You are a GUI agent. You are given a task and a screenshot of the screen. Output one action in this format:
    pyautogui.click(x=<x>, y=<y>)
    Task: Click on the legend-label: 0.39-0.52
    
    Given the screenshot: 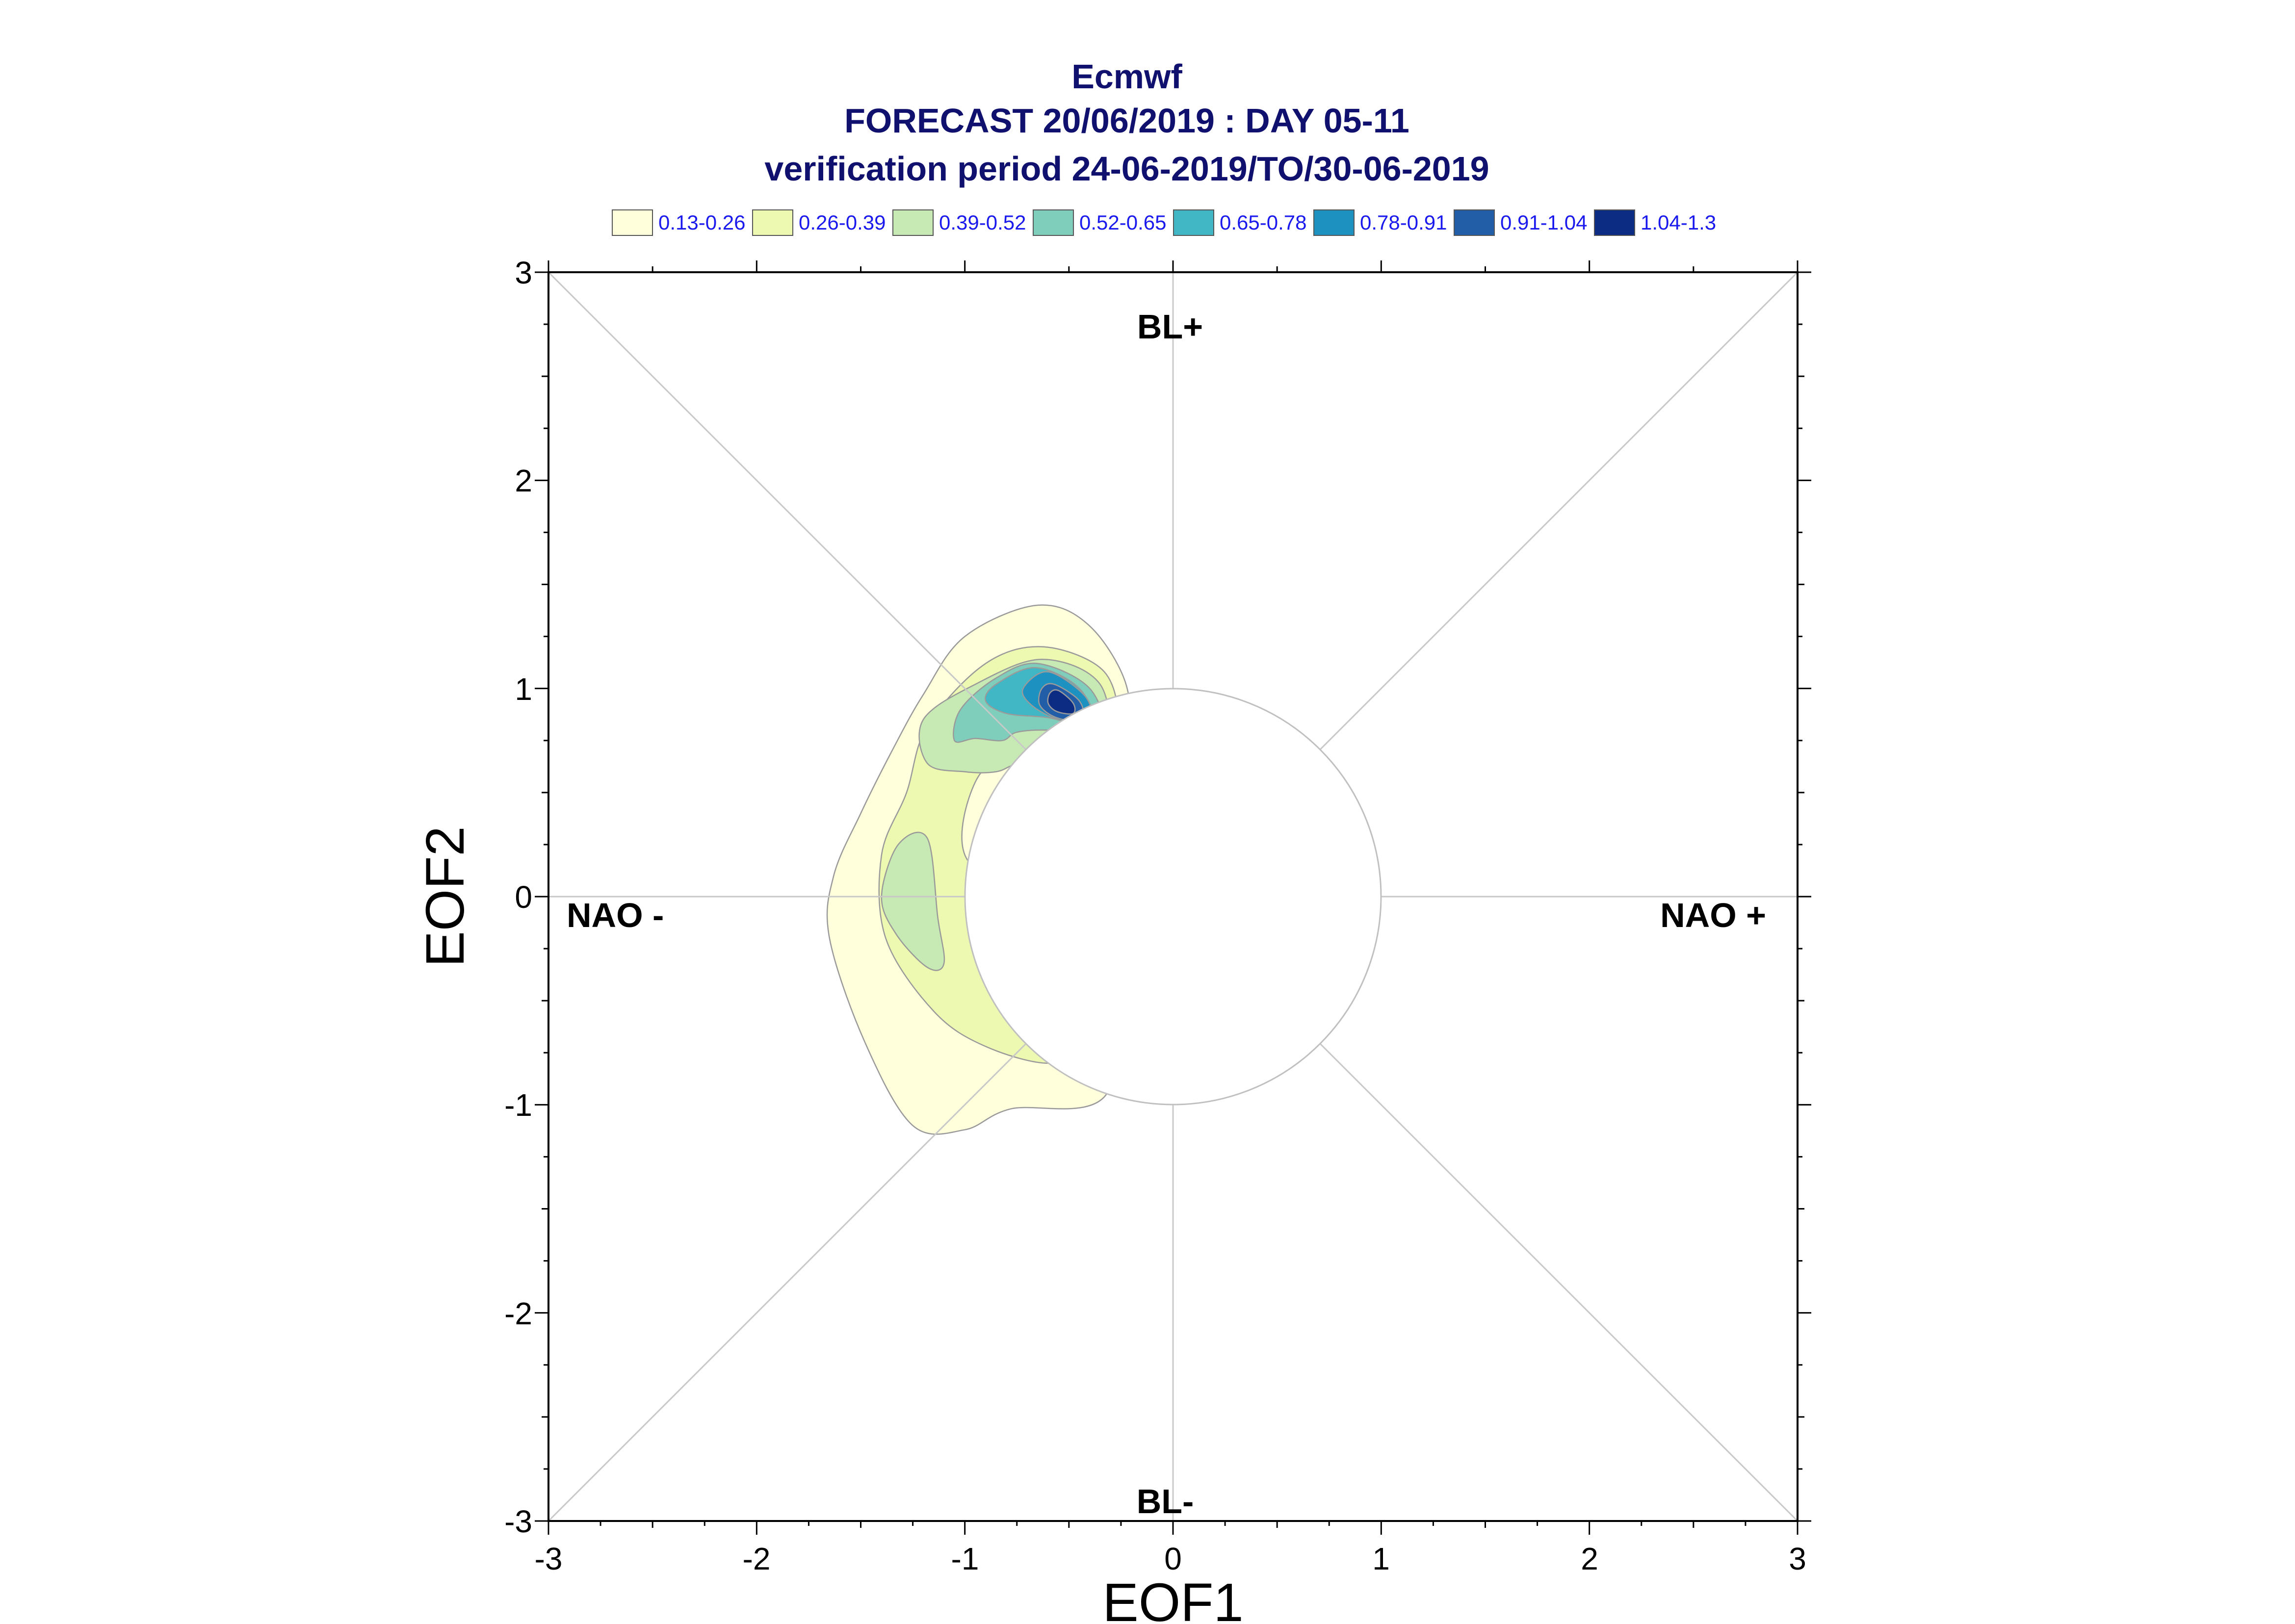 What is the action you would take?
    pyautogui.click(x=983, y=222)
    